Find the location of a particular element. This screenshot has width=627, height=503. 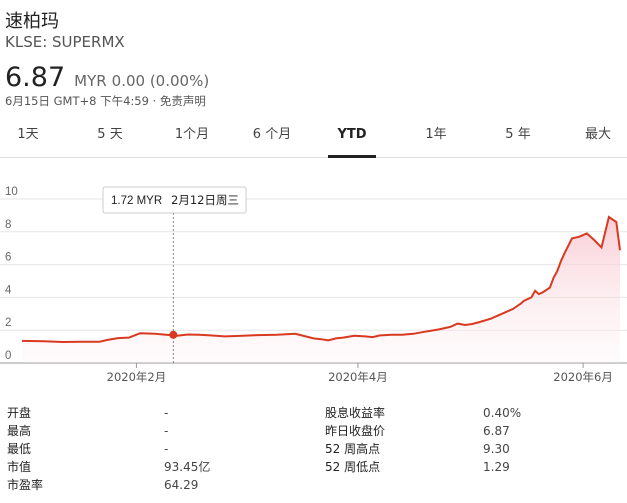

stat-label: 开盘 is located at coordinates (19, 413).